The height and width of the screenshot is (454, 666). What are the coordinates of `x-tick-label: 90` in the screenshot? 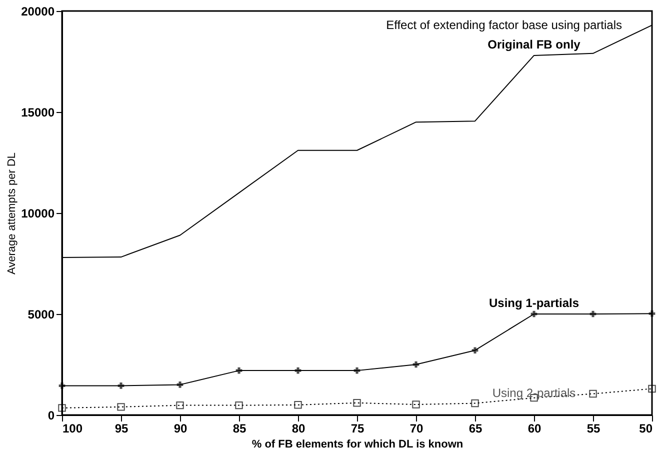 It's located at (181, 429).